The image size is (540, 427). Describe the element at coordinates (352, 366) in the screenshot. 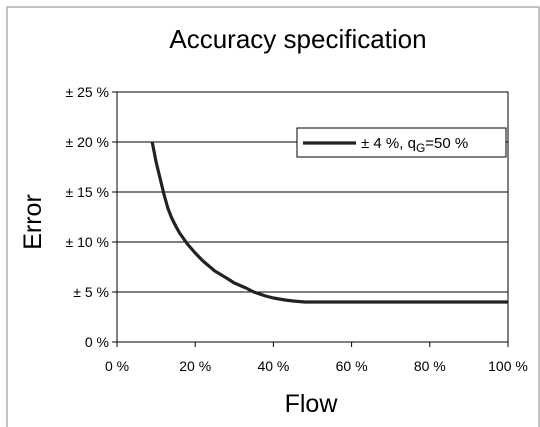

I see `x-tick-label: 60 %` at that location.